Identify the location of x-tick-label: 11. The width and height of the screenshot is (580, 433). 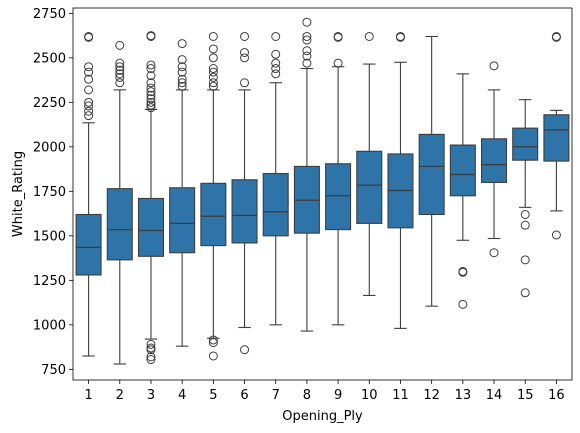
(400, 395).